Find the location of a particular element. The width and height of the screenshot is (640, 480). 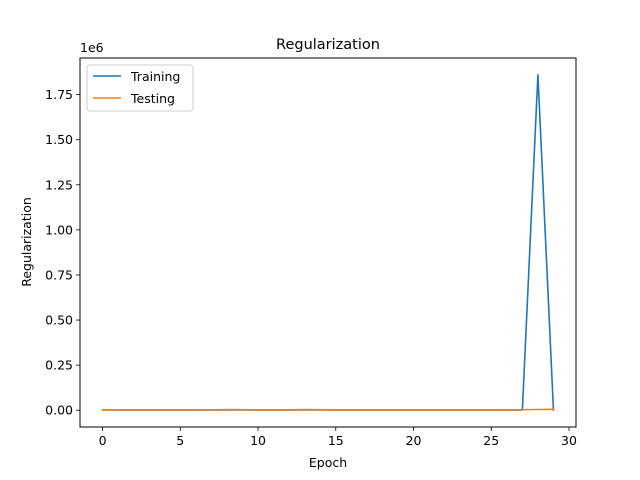

y-tick-label: 0.25 is located at coordinates (59, 365).